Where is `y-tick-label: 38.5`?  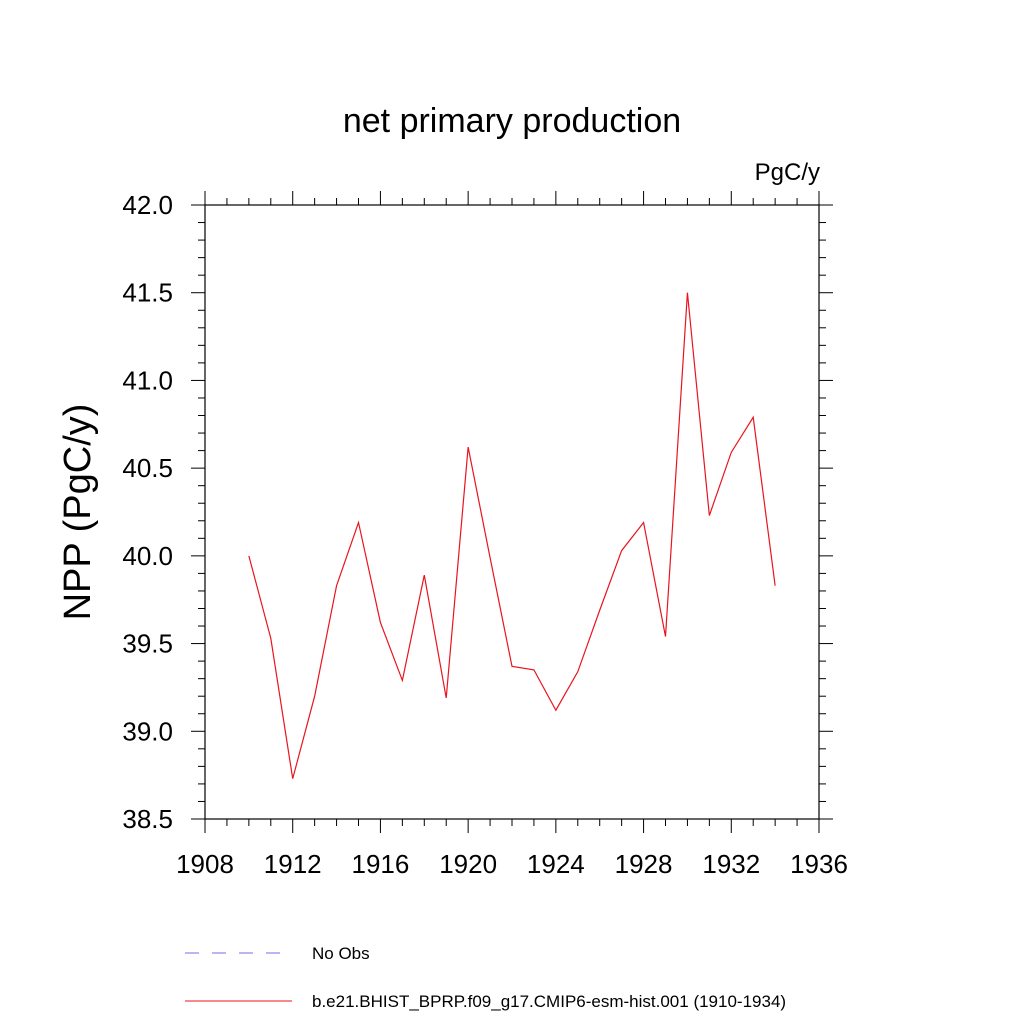 y-tick-label: 38.5 is located at coordinates (147, 819).